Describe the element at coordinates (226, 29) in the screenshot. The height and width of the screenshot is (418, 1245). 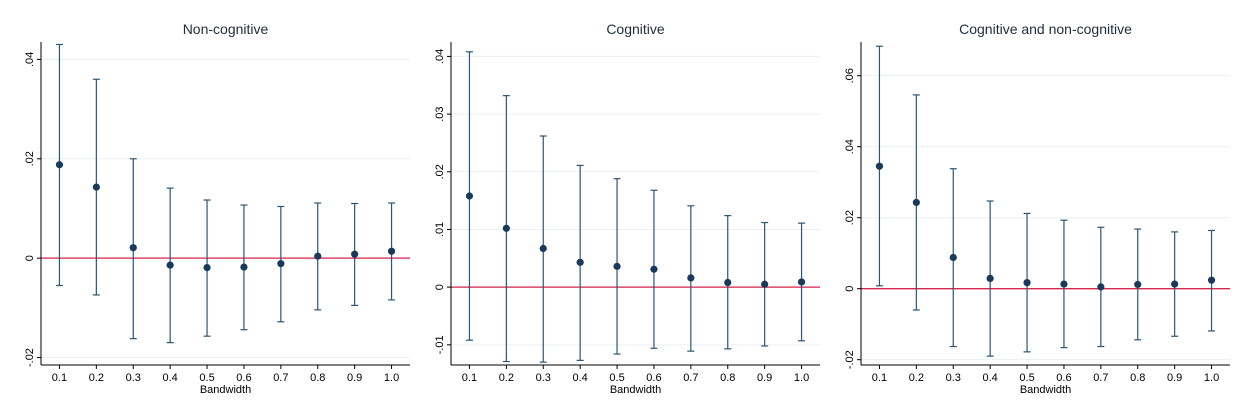
I see `chart-title: Non-cognitive` at that location.